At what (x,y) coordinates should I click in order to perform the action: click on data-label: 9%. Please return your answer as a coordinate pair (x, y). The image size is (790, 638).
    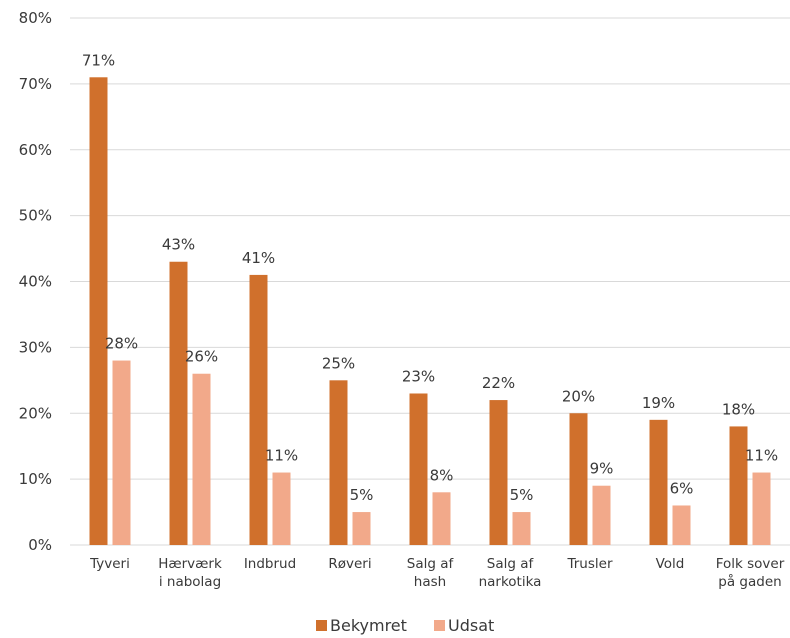
    Looking at the image, I should click on (602, 469).